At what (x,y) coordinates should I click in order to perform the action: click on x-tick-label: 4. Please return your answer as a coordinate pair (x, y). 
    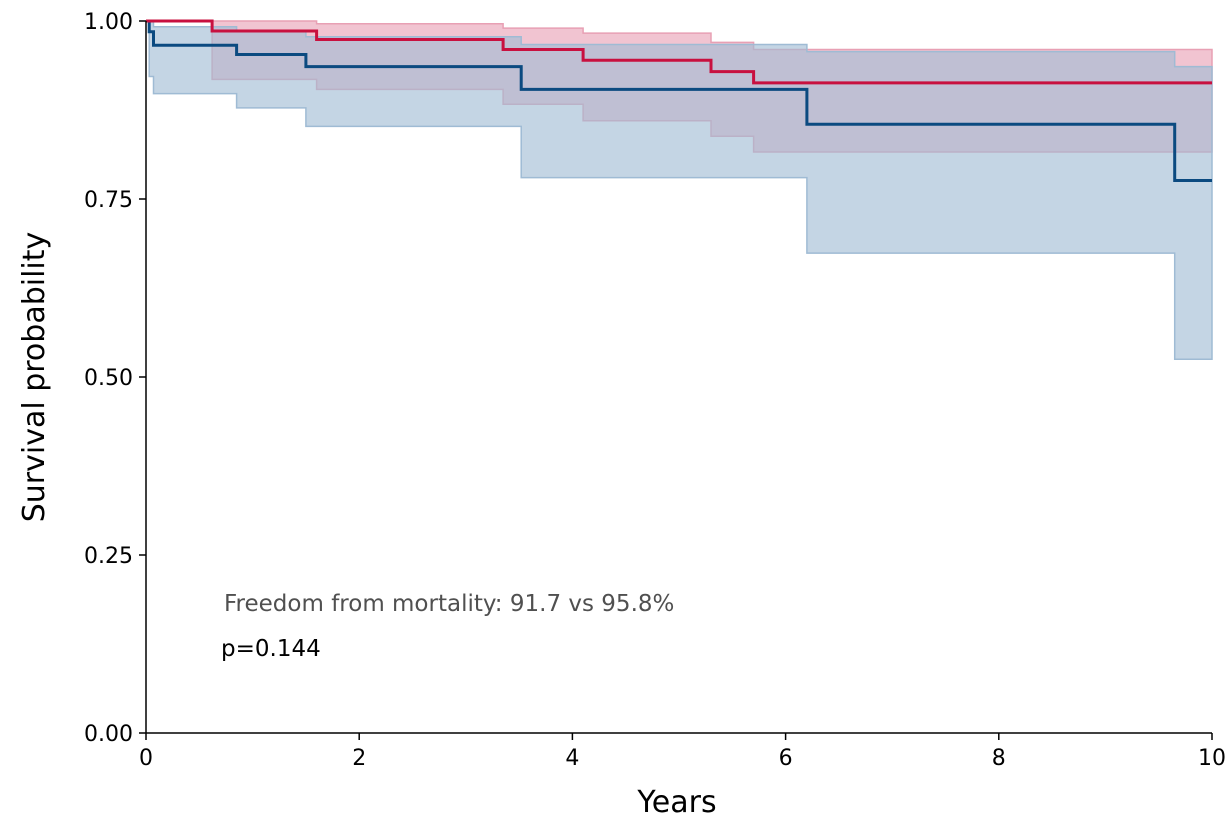
    Looking at the image, I should click on (572, 758).